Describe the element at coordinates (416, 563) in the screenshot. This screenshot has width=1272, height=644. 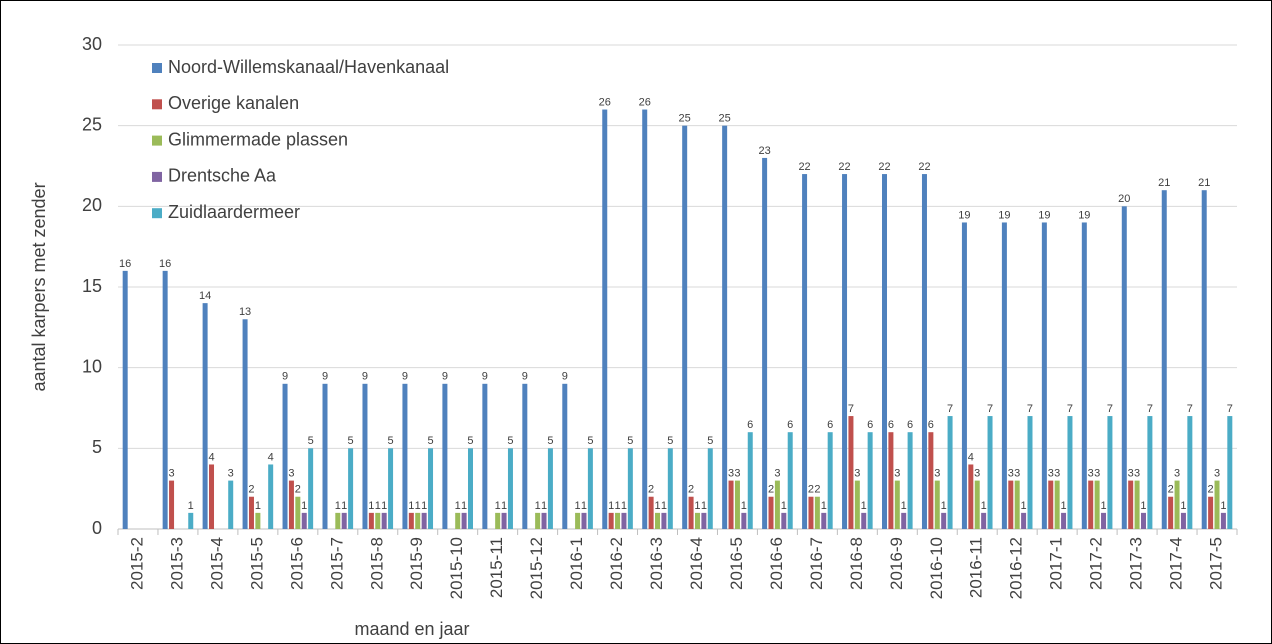
I see `x-tick-label: 2015-9` at that location.